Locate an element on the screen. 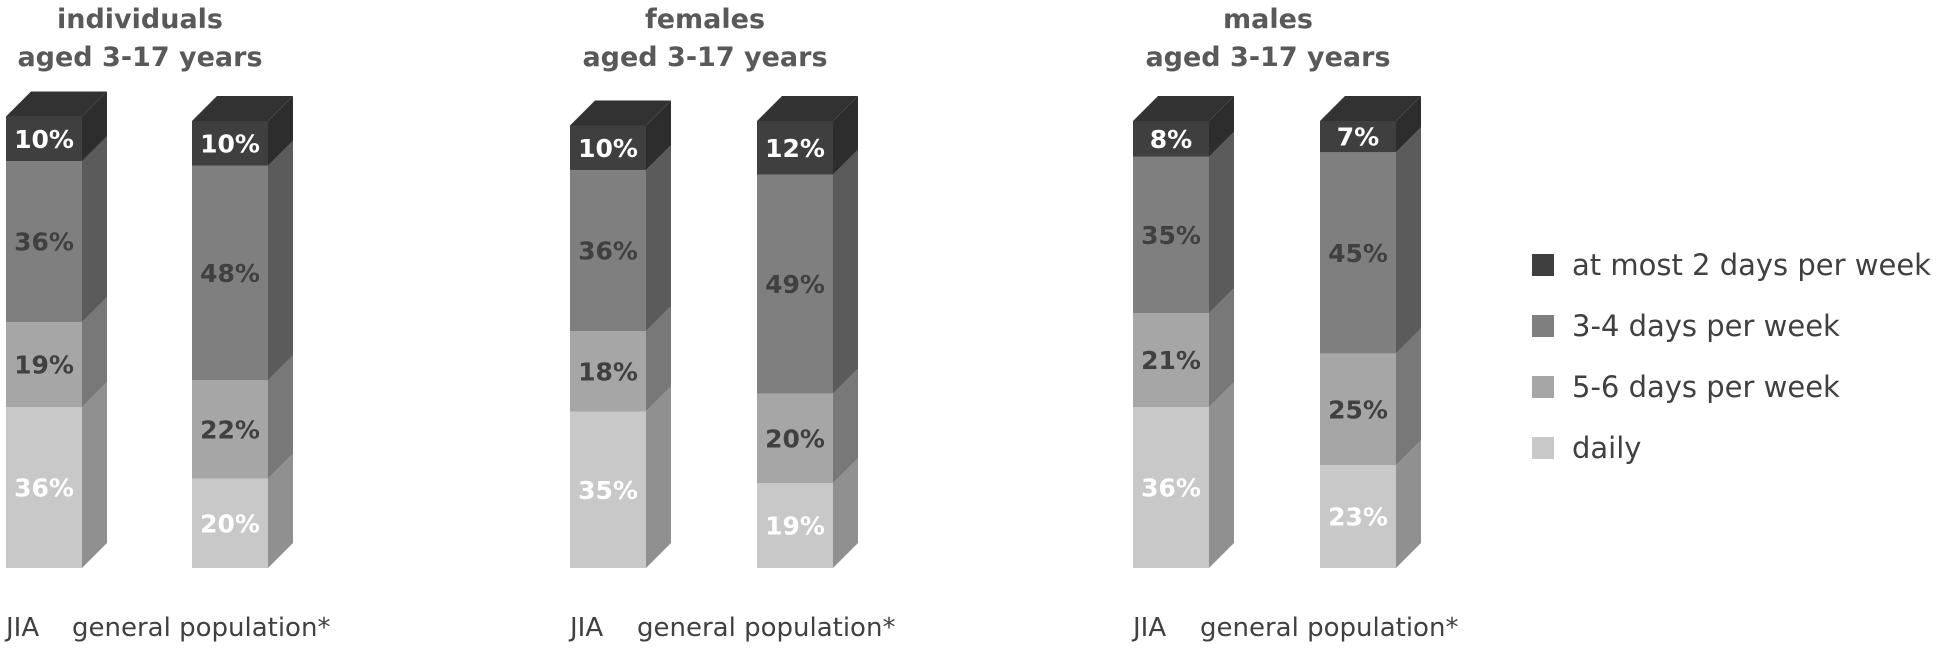 The width and height of the screenshot is (1944, 649). data-label: 23% is located at coordinates (1358, 517).